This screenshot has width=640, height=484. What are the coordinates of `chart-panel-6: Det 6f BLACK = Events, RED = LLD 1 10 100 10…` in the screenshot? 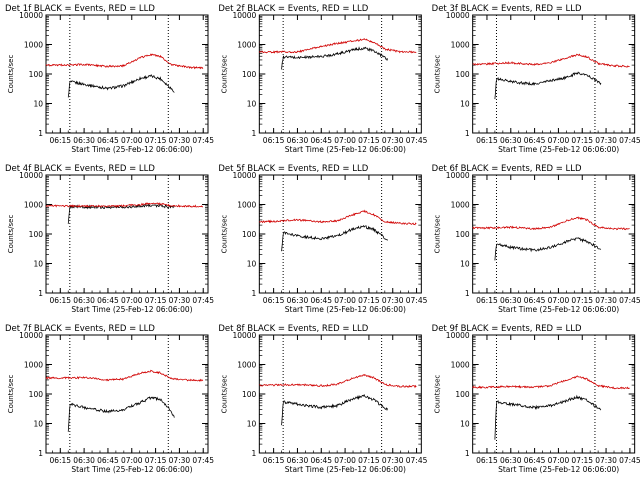 It's located at (536, 239).